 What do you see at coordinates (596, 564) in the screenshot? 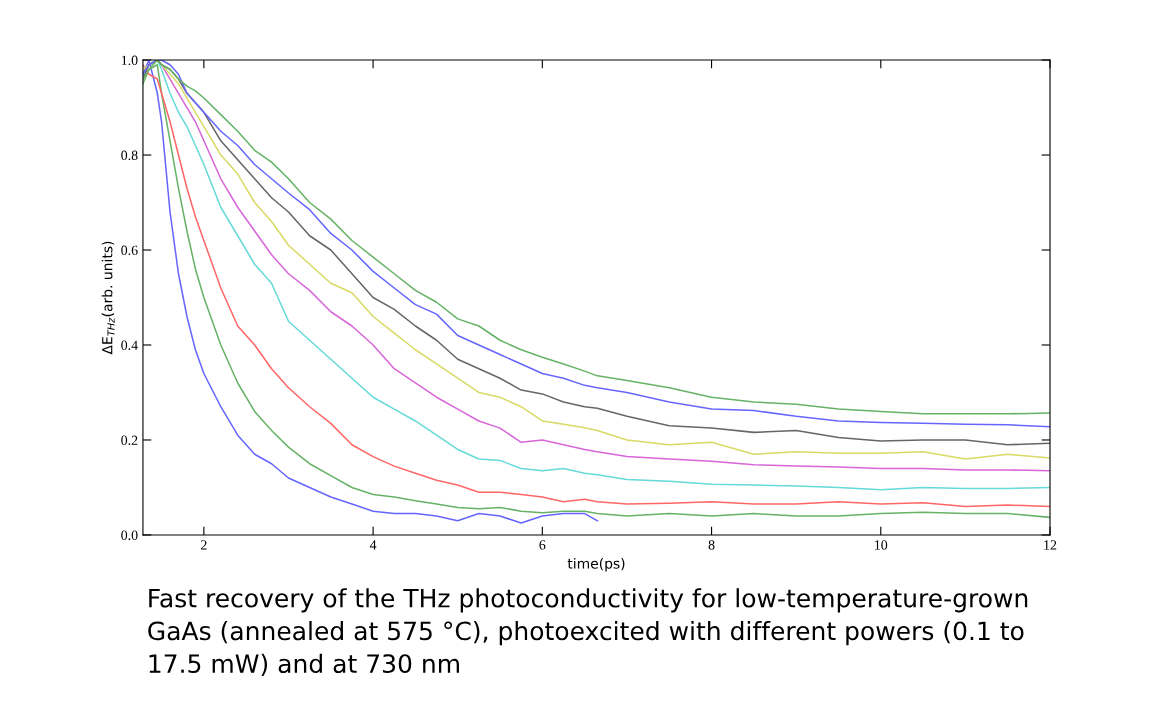
I see `x-axis-title: time(ps)` at bounding box center [596, 564].